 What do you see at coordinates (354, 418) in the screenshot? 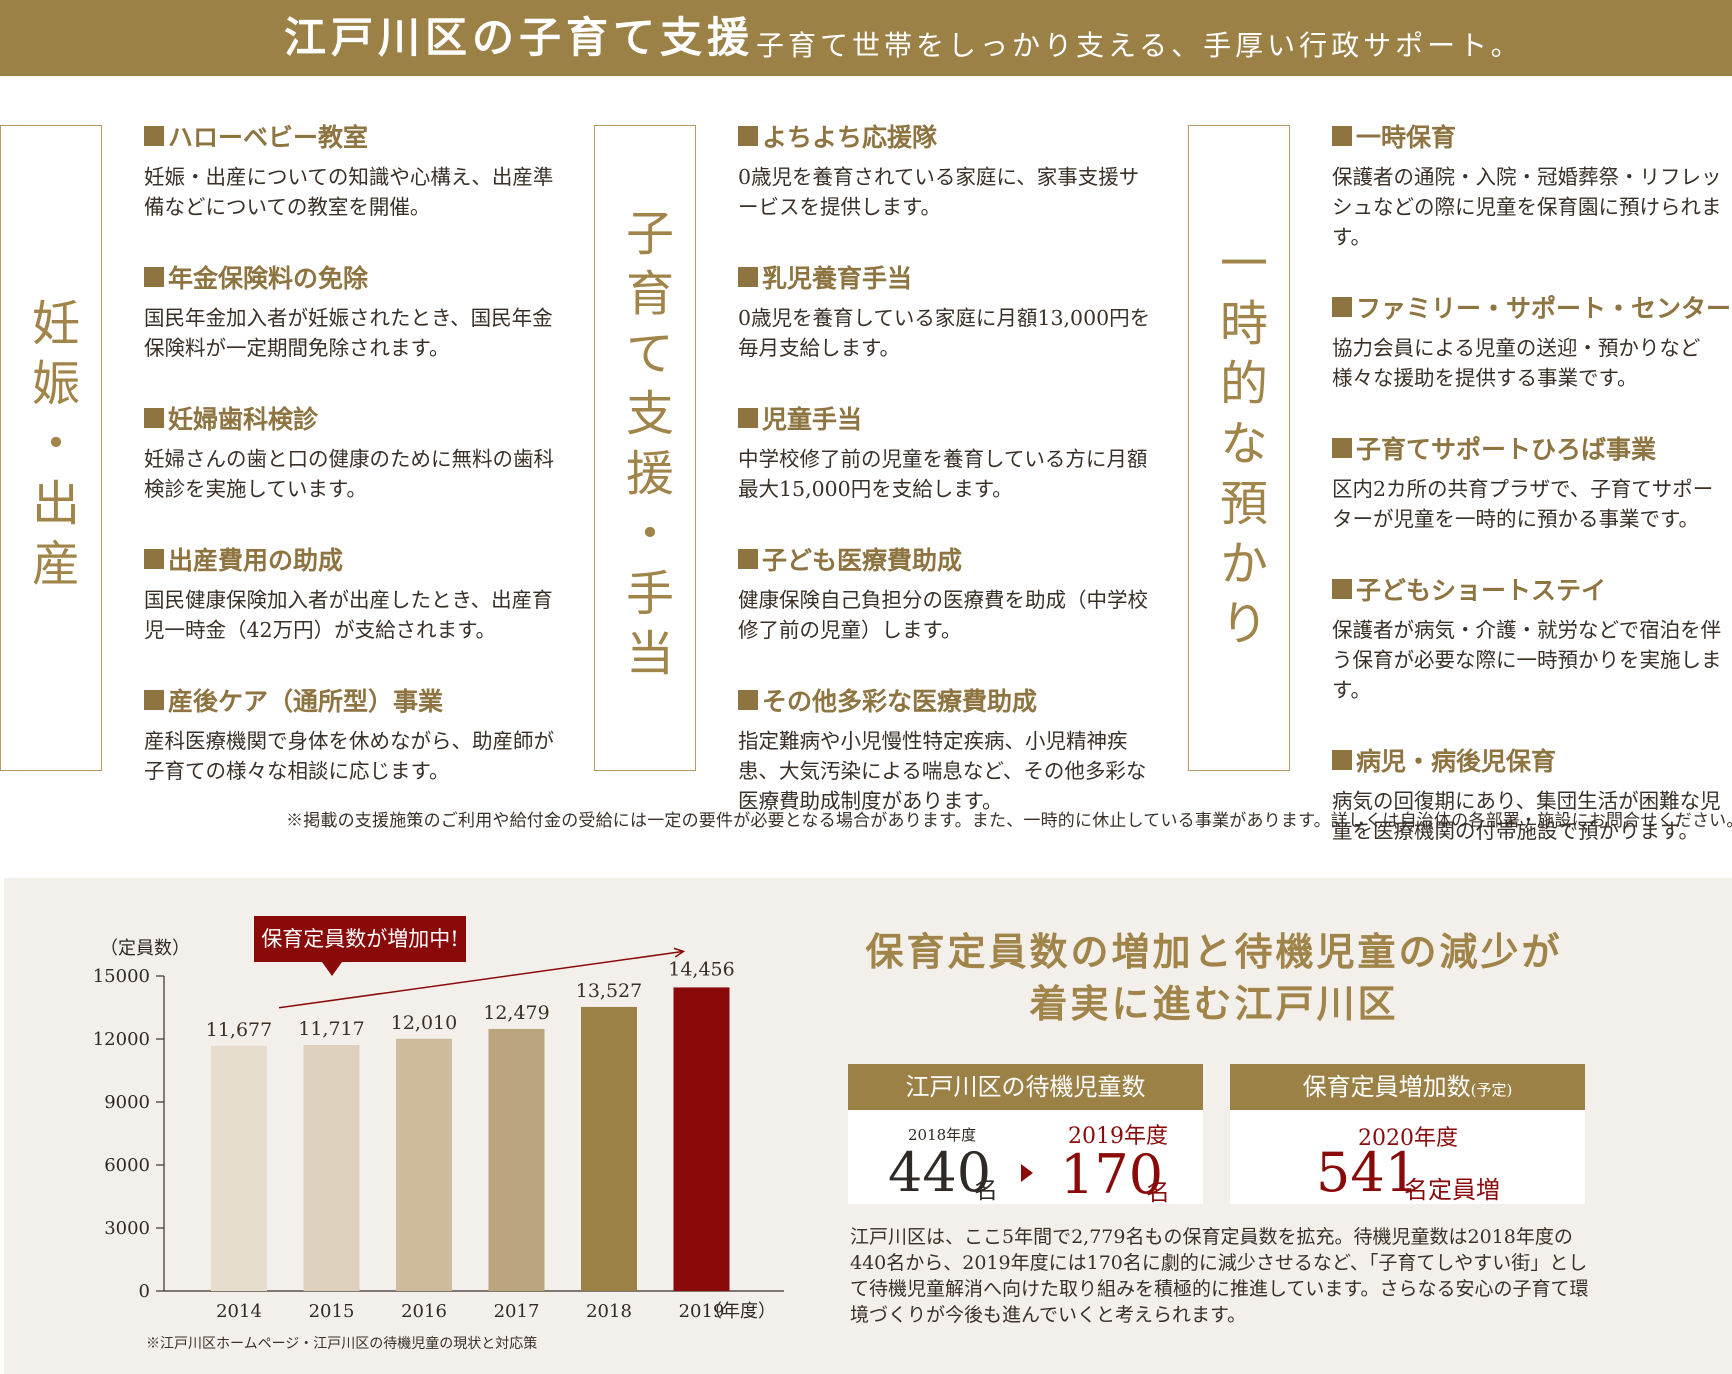
I see `support-item-title: 妊婦歯科検診` at bounding box center [354, 418].